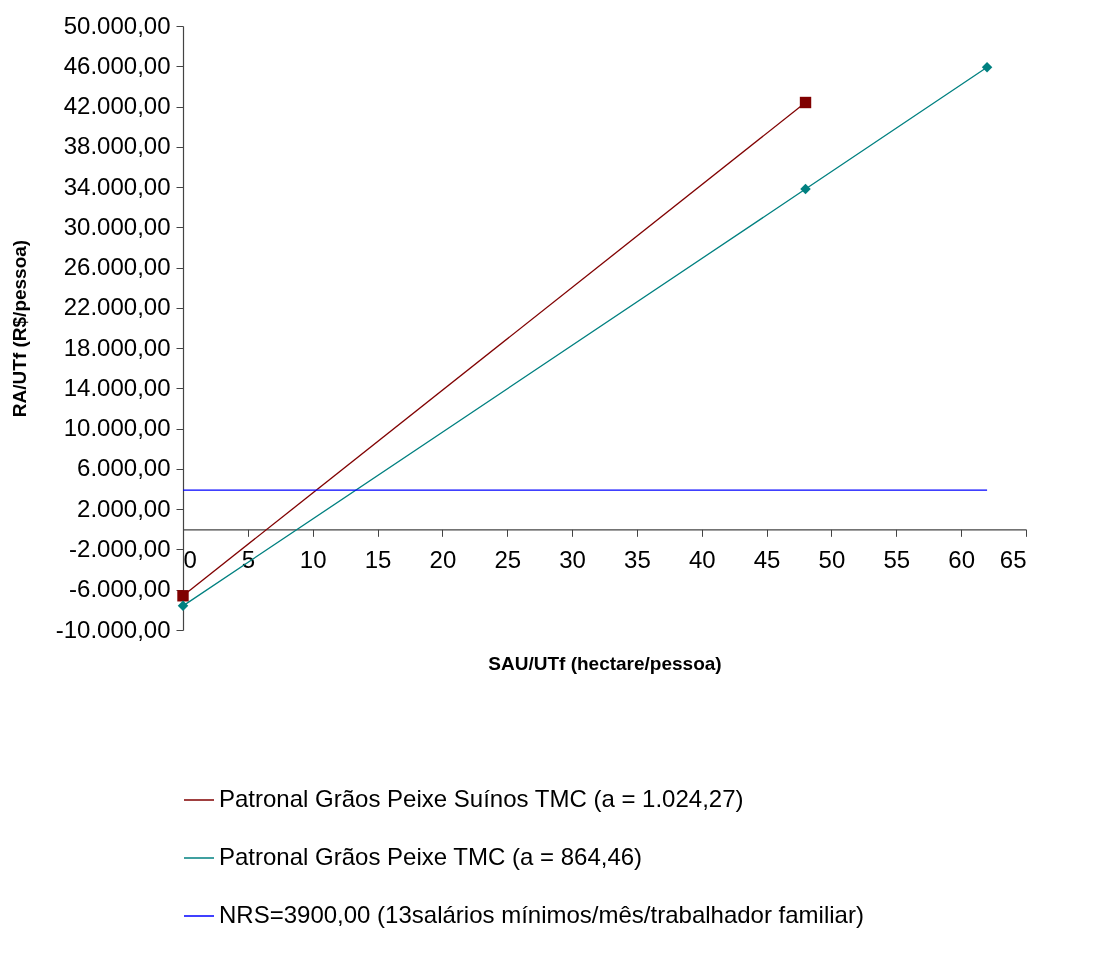 This screenshot has width=1108, height=957. Describe the element at coordinates (117, 307) in the screenshot. I see `y-tick-label: 22.000,00` at that location.